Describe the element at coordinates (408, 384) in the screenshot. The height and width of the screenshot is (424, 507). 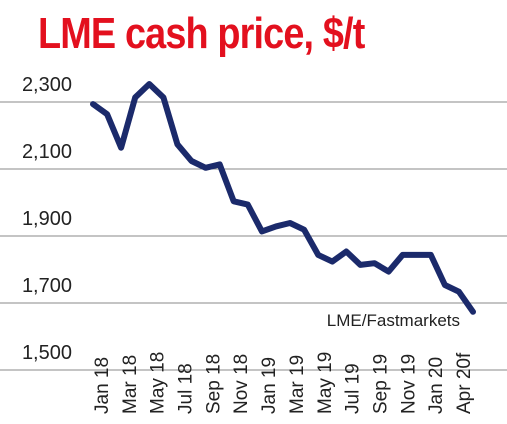
I see `x-tick-label: Nov 19` at that location.